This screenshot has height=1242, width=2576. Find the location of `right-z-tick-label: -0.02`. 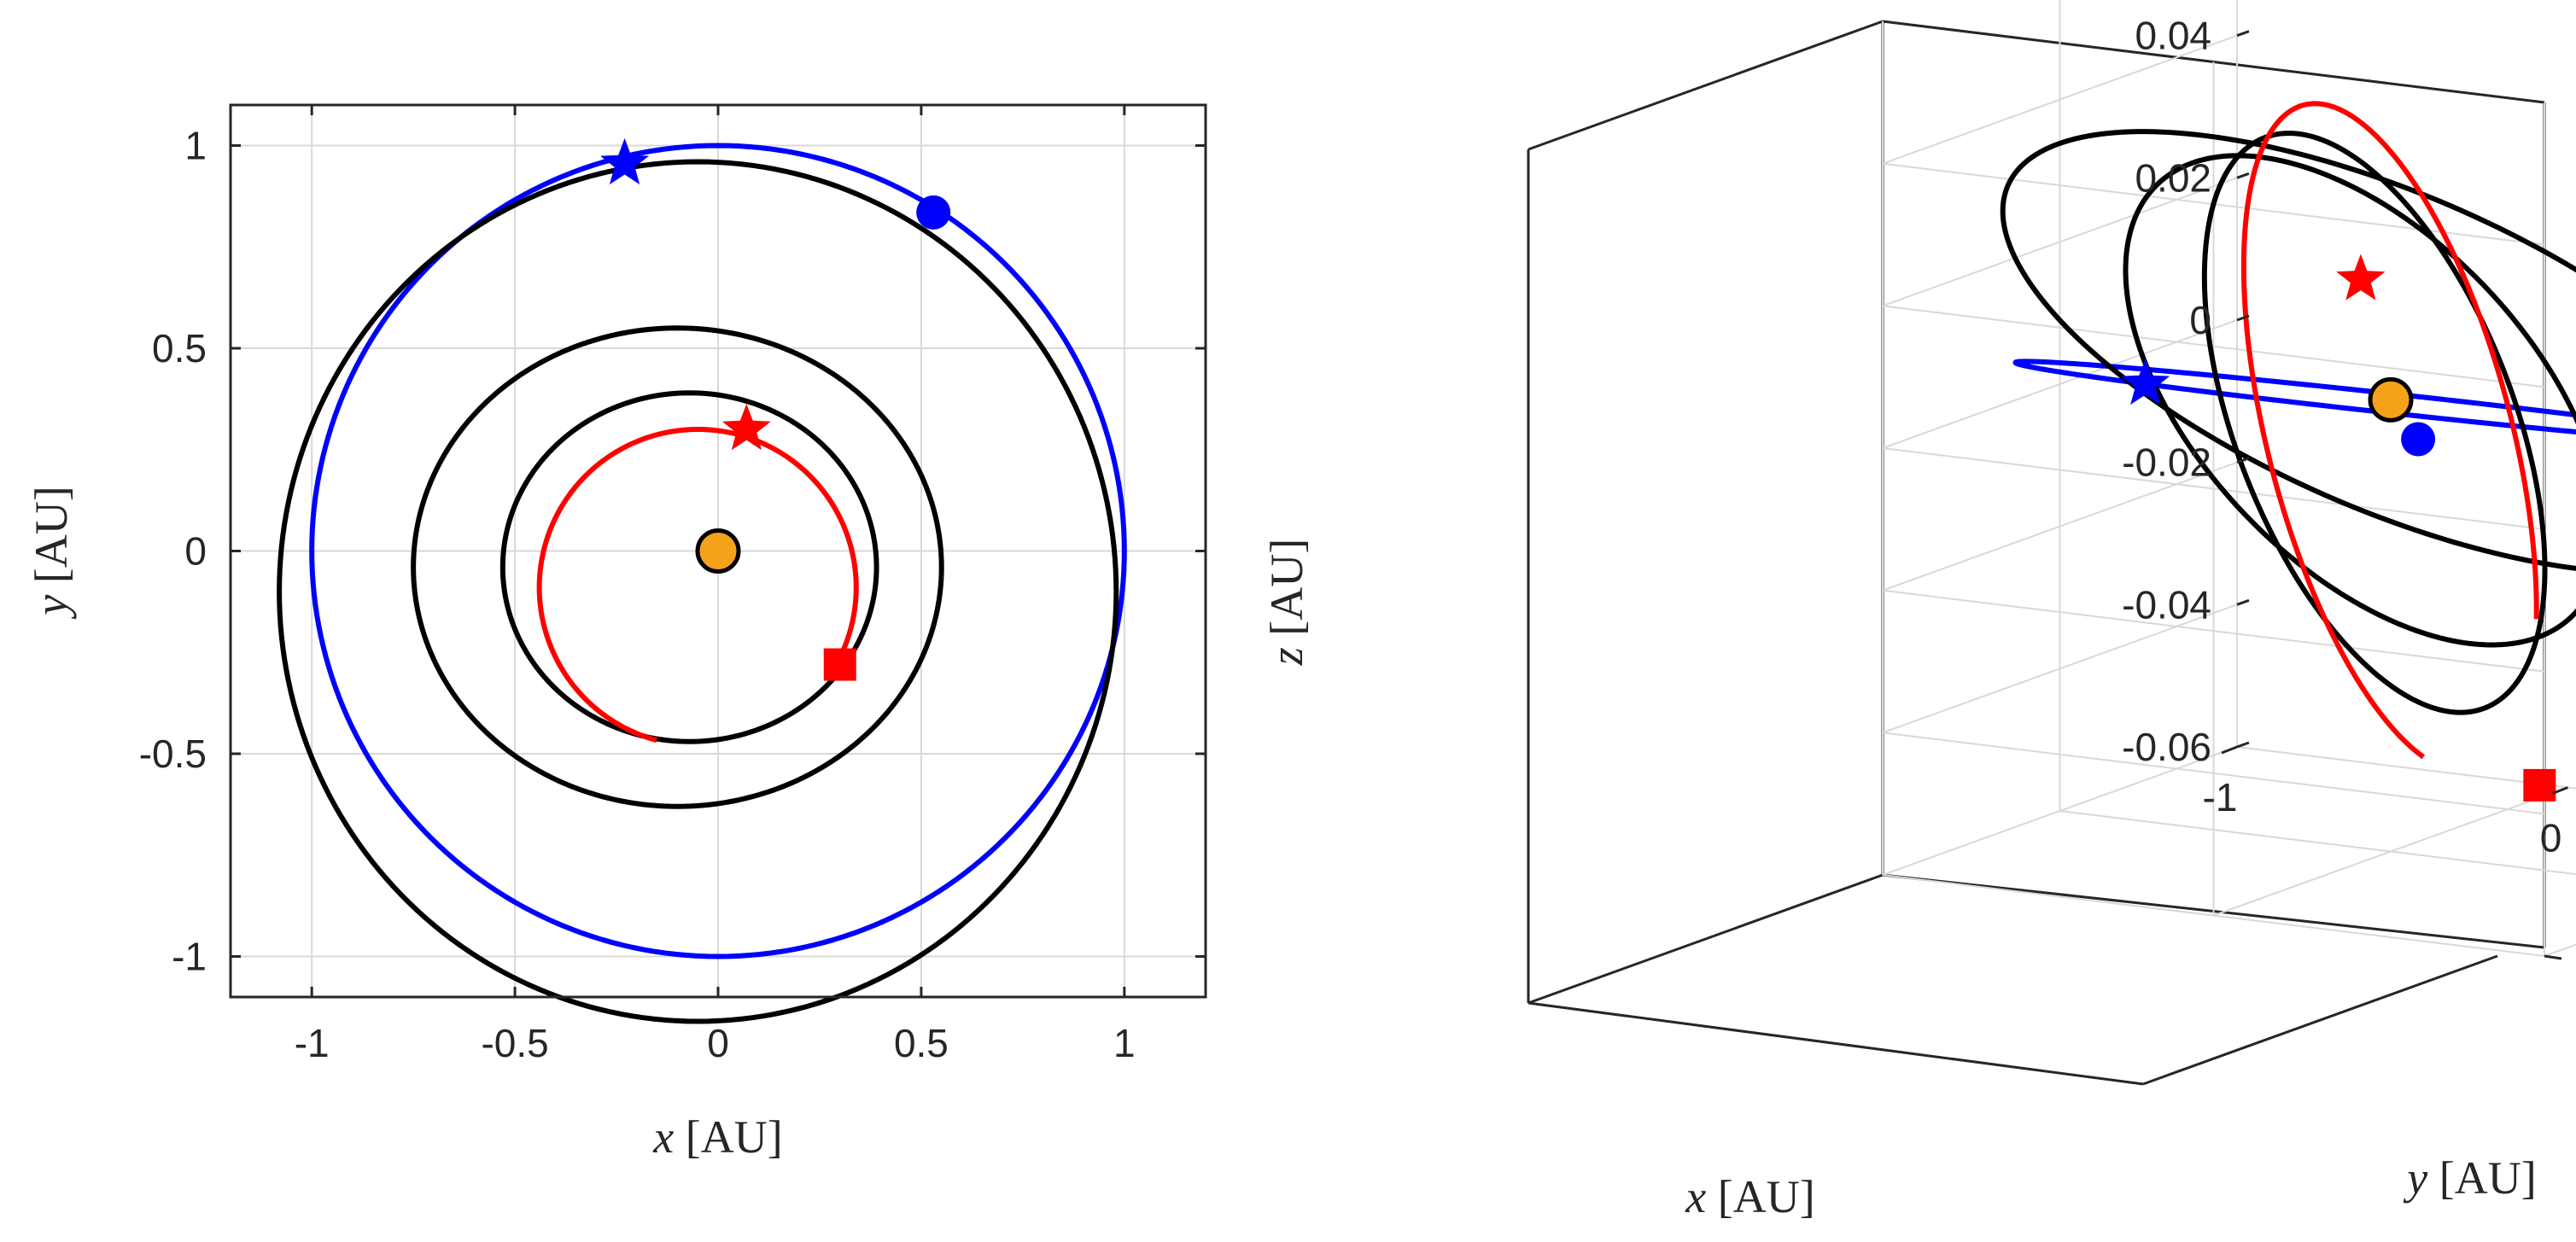

right-z-tick-label: -0.02 is located at coordinates (2166, 462).